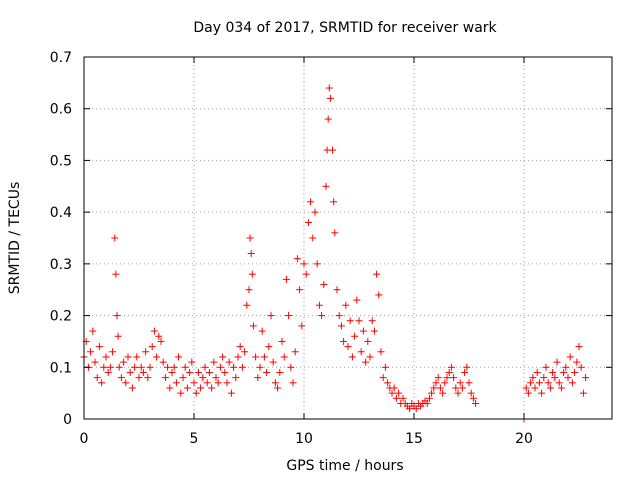 This screenshot has height=480, width=640. Describe the element at coordinates (61, 213) in the screenshot. I see `y-tick-label: 0.4` at that location.